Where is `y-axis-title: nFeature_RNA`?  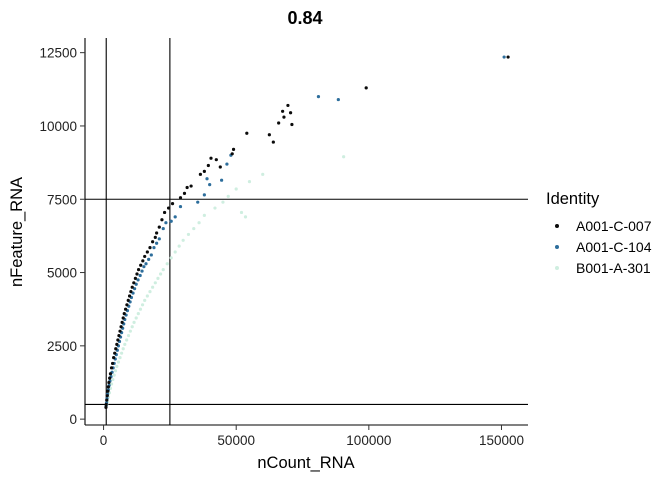 y-axis-title: nFeature_RNA is located at coordinates (17, 232).